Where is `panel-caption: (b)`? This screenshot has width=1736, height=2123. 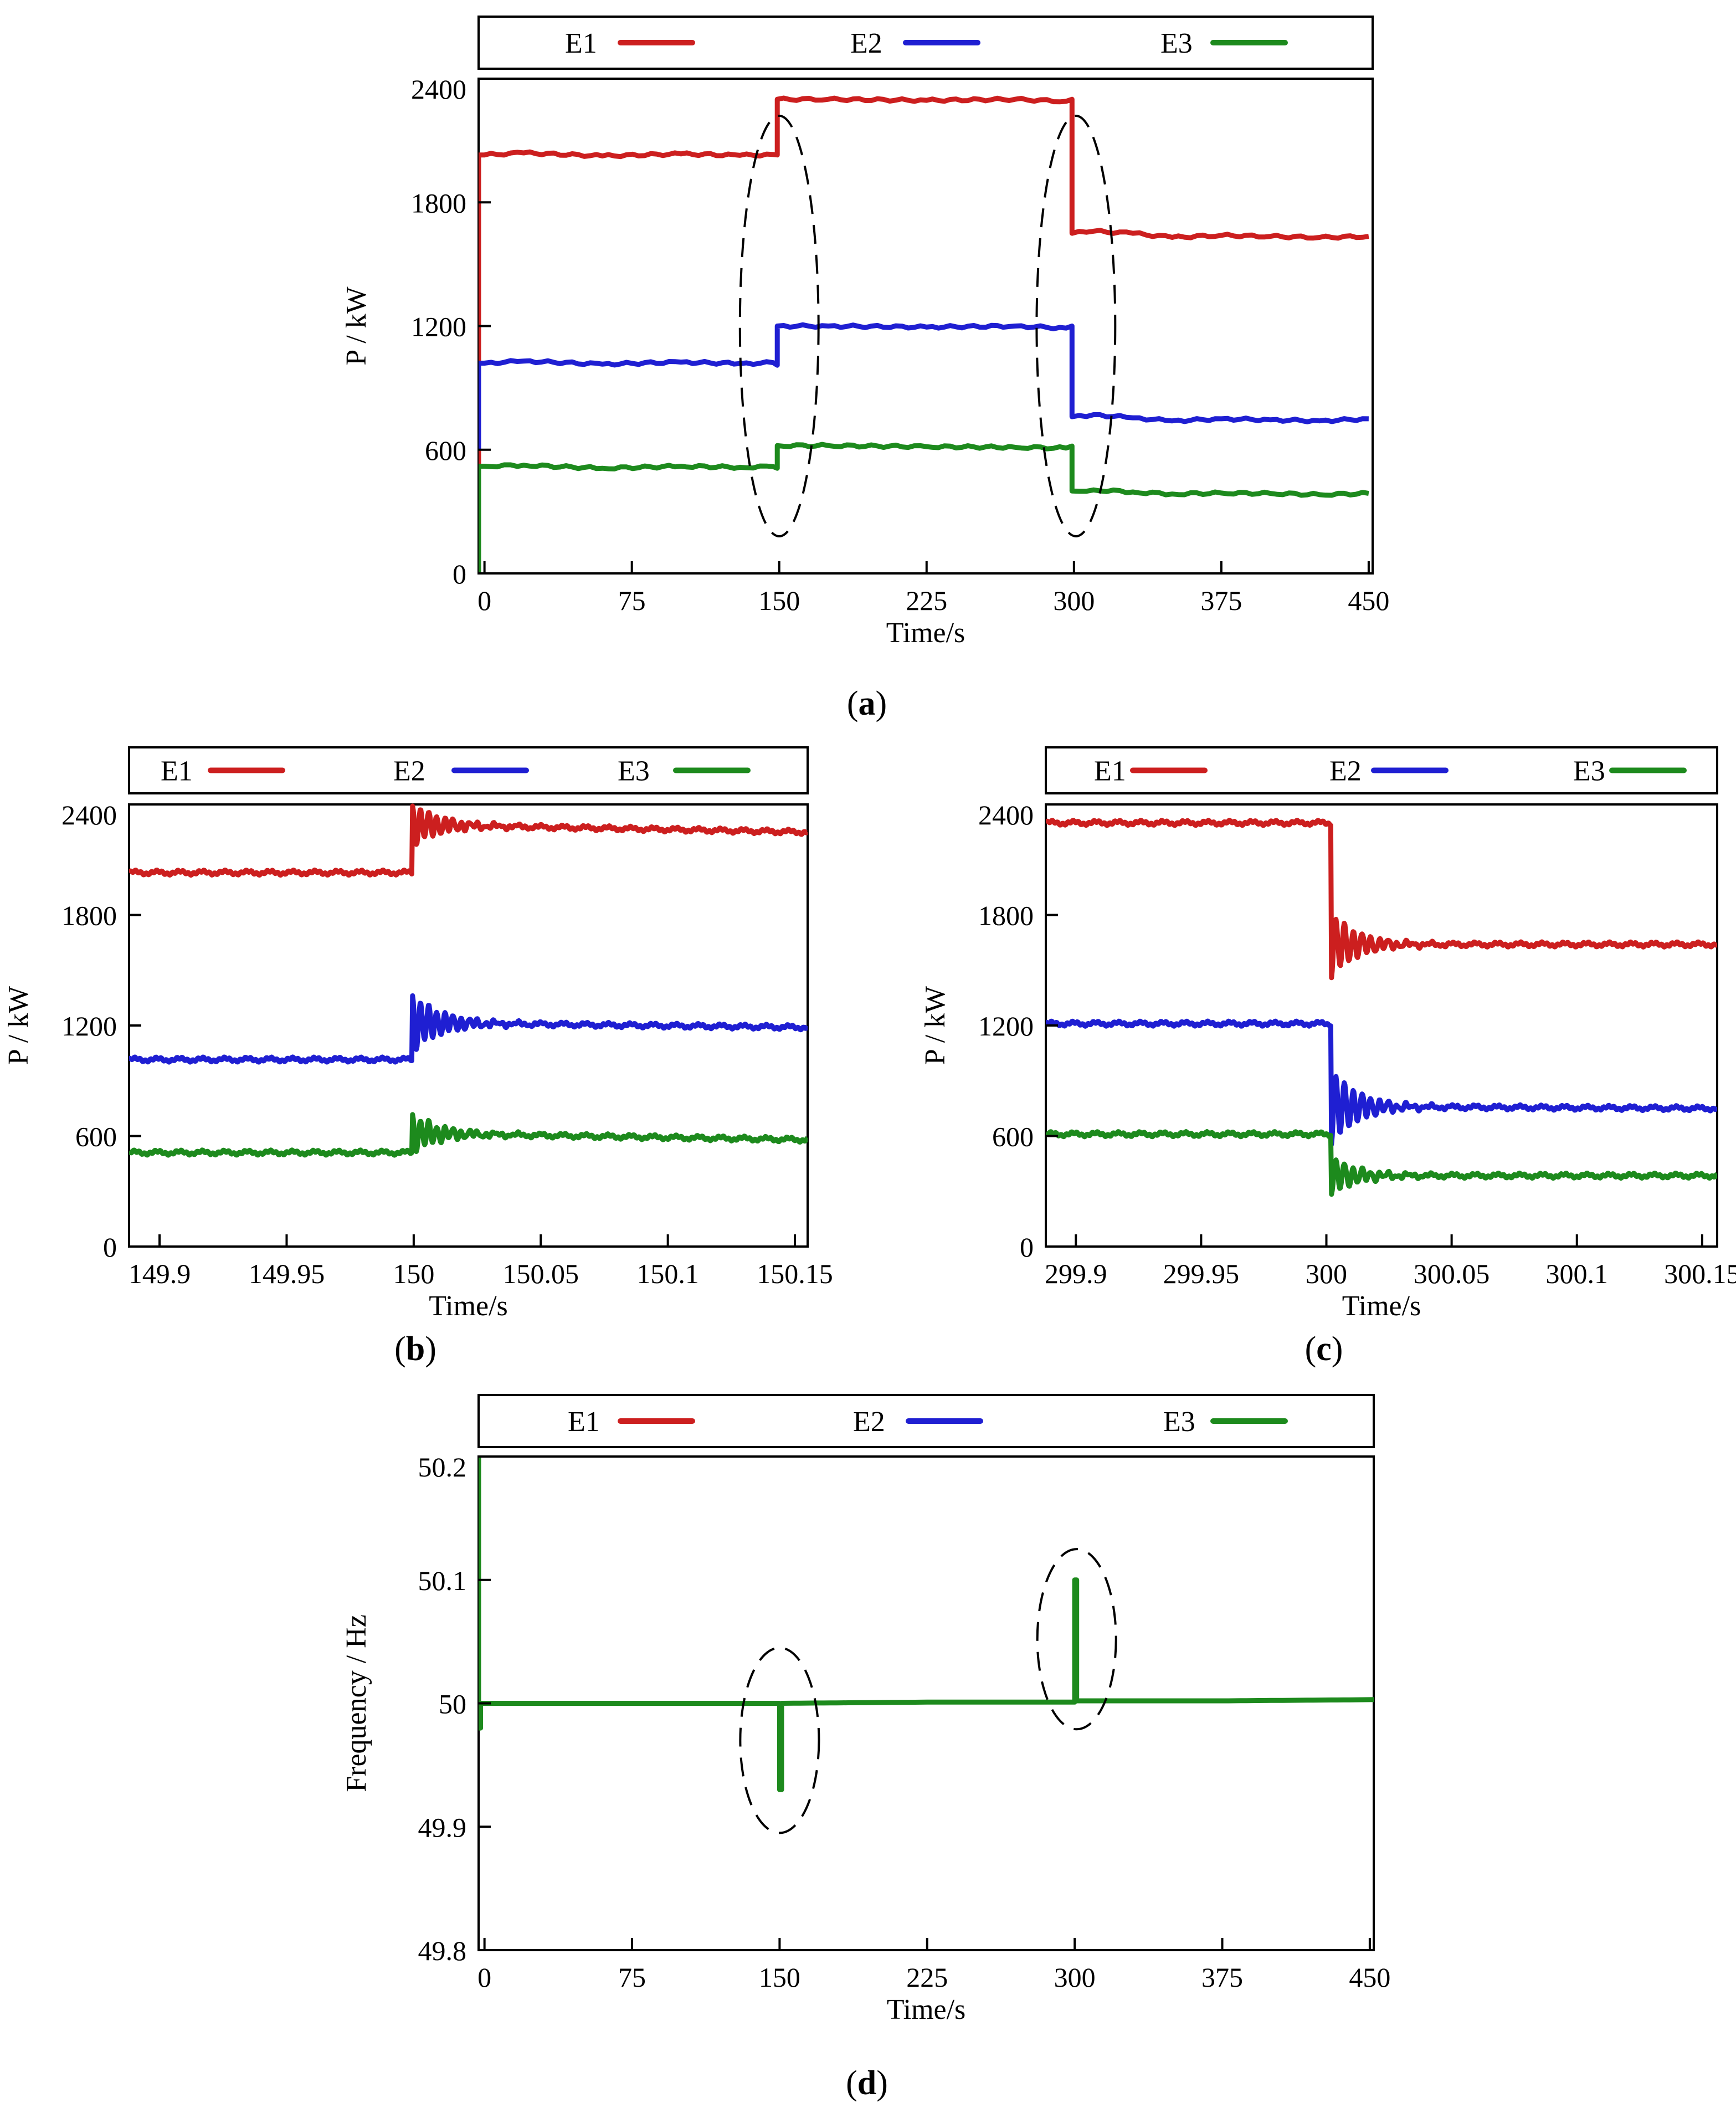 panel-caption: (b) is located at coordinates (415, 1349).